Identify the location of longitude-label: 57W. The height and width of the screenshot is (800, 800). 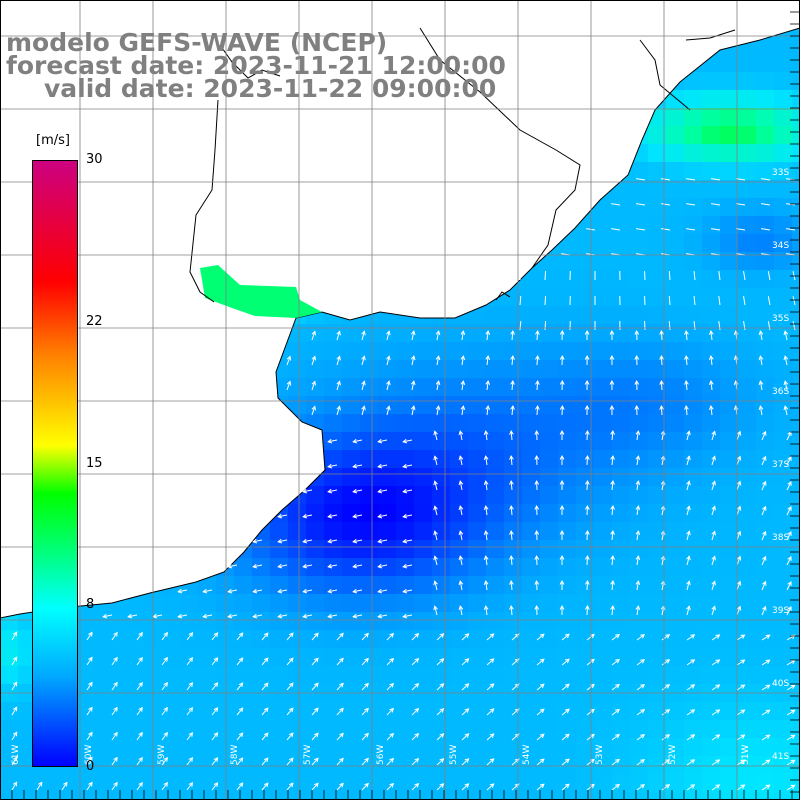
(308, 755).